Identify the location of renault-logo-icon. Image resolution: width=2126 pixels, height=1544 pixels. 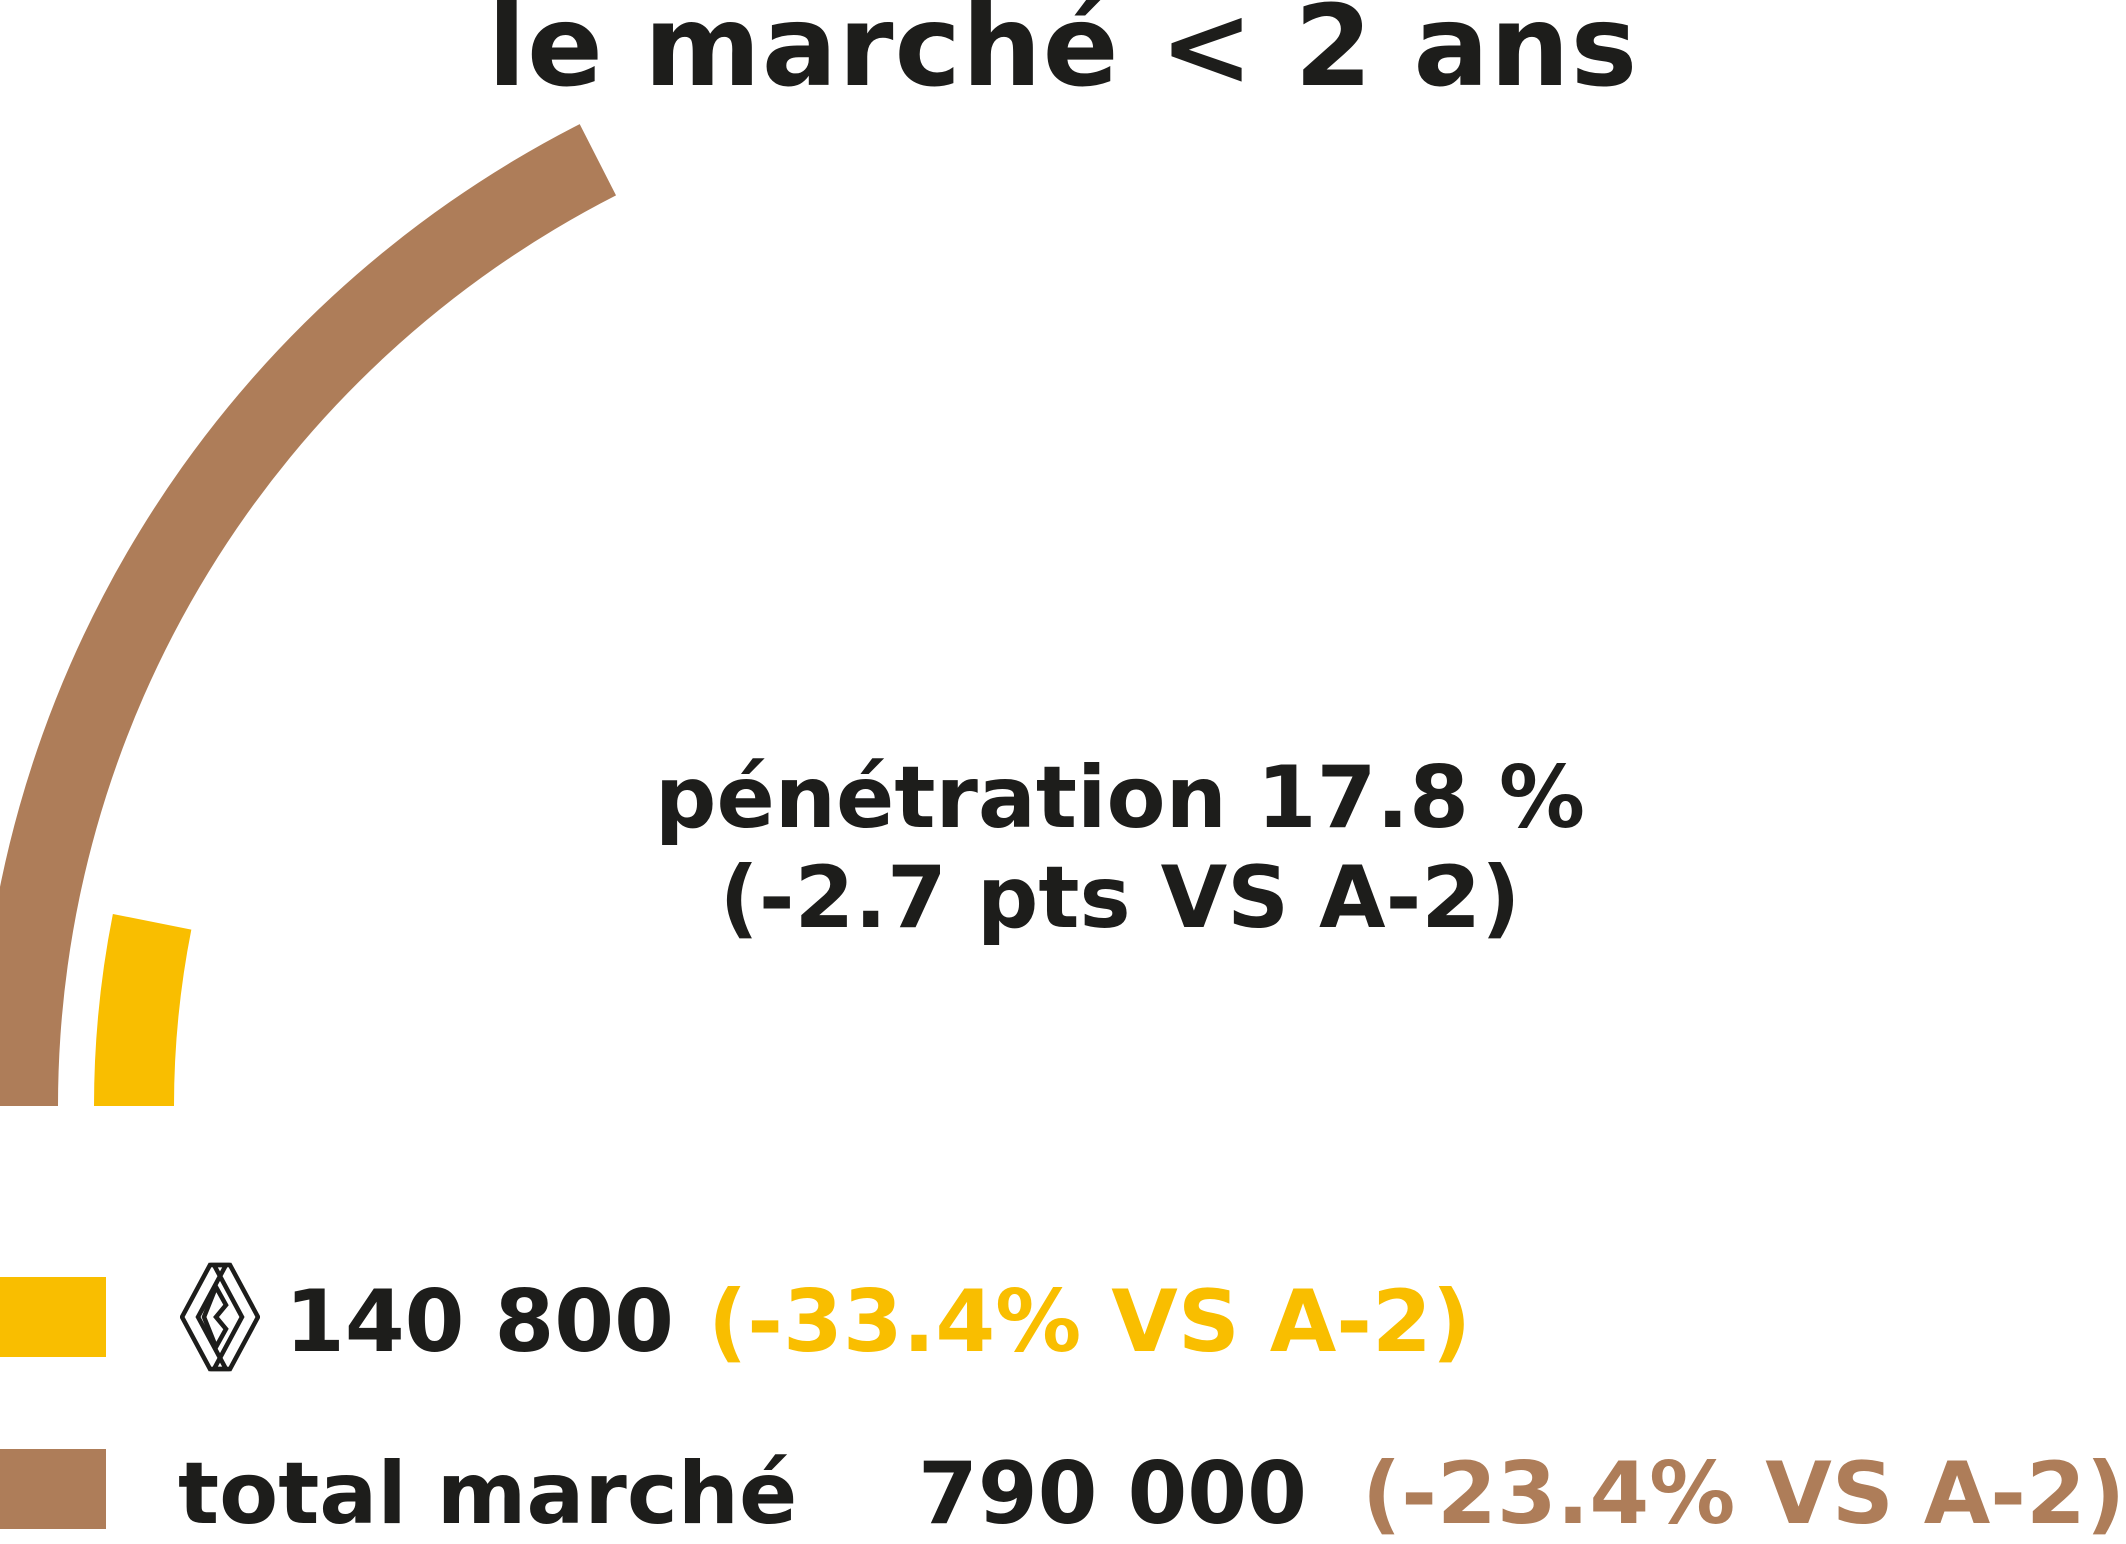
(220, 1317).